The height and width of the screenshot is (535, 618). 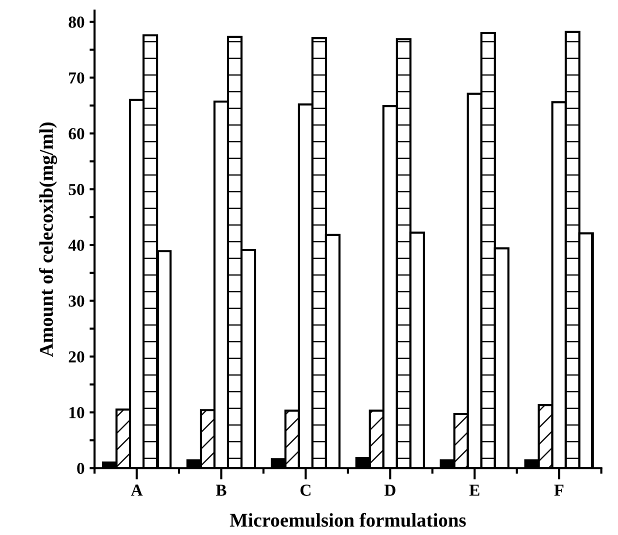 What do you see at coordinates (80, 468) in the screenshot?
I see `y-tick-label: 0` at bounding box center [80, 468].